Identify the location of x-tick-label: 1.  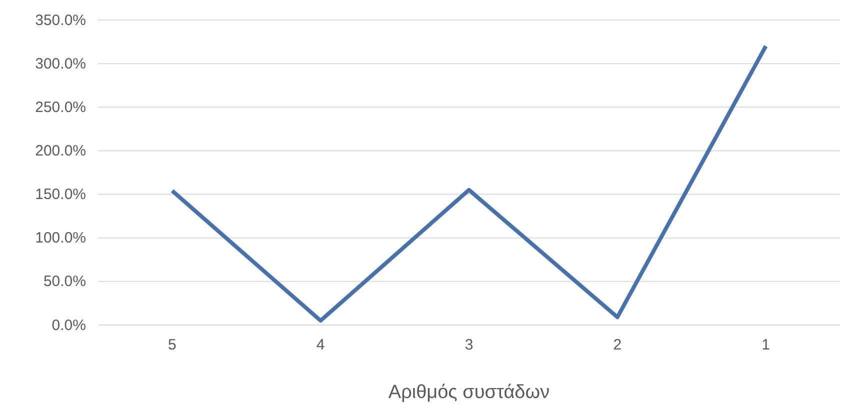
(766, 345).